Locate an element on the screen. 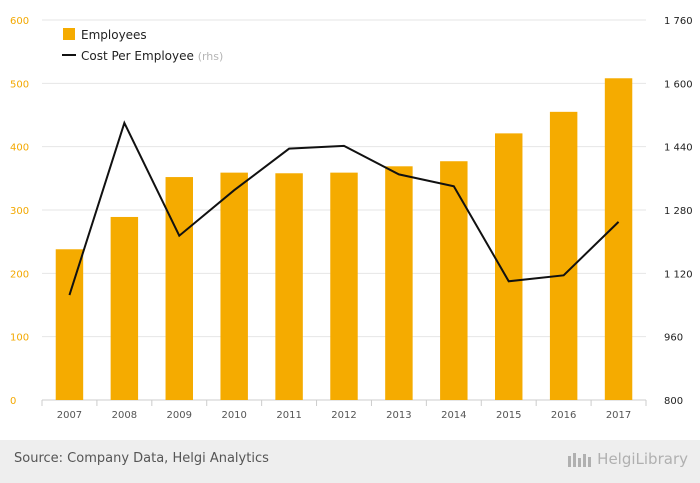  y-right-tick-label: 960 is located at coordinates (673, 338).